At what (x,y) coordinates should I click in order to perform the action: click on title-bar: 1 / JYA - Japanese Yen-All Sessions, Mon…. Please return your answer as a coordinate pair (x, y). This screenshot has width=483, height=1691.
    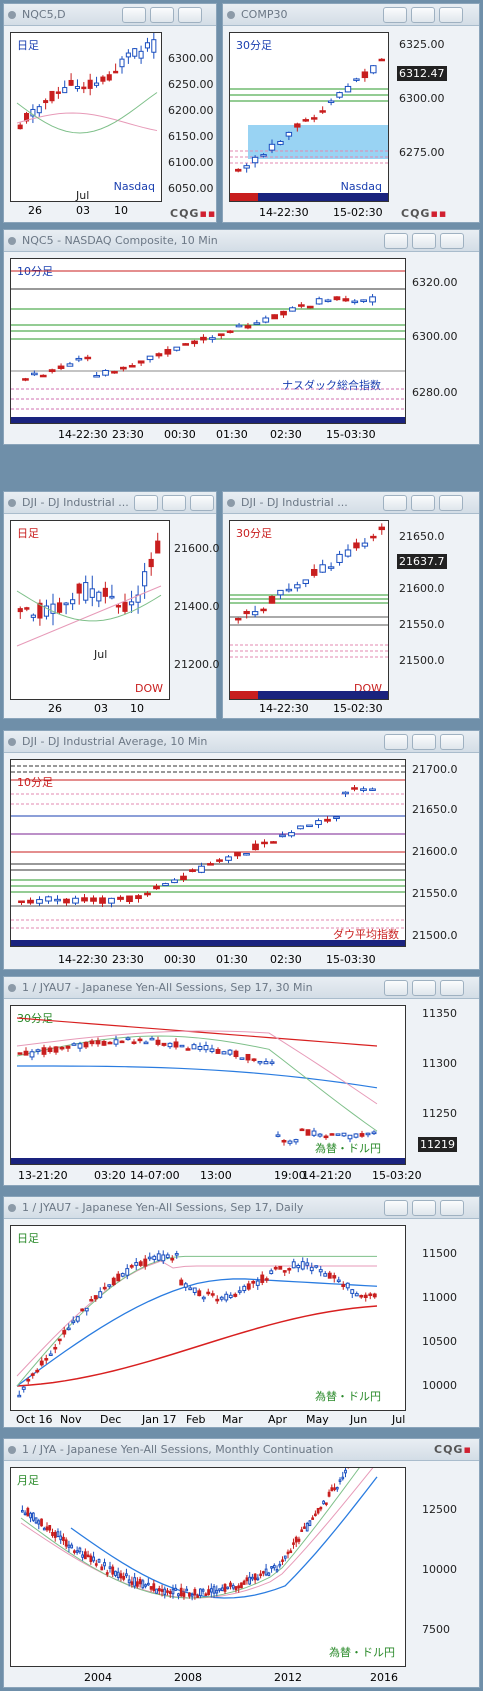
    Looking at the image, I should click on (241, 1450).